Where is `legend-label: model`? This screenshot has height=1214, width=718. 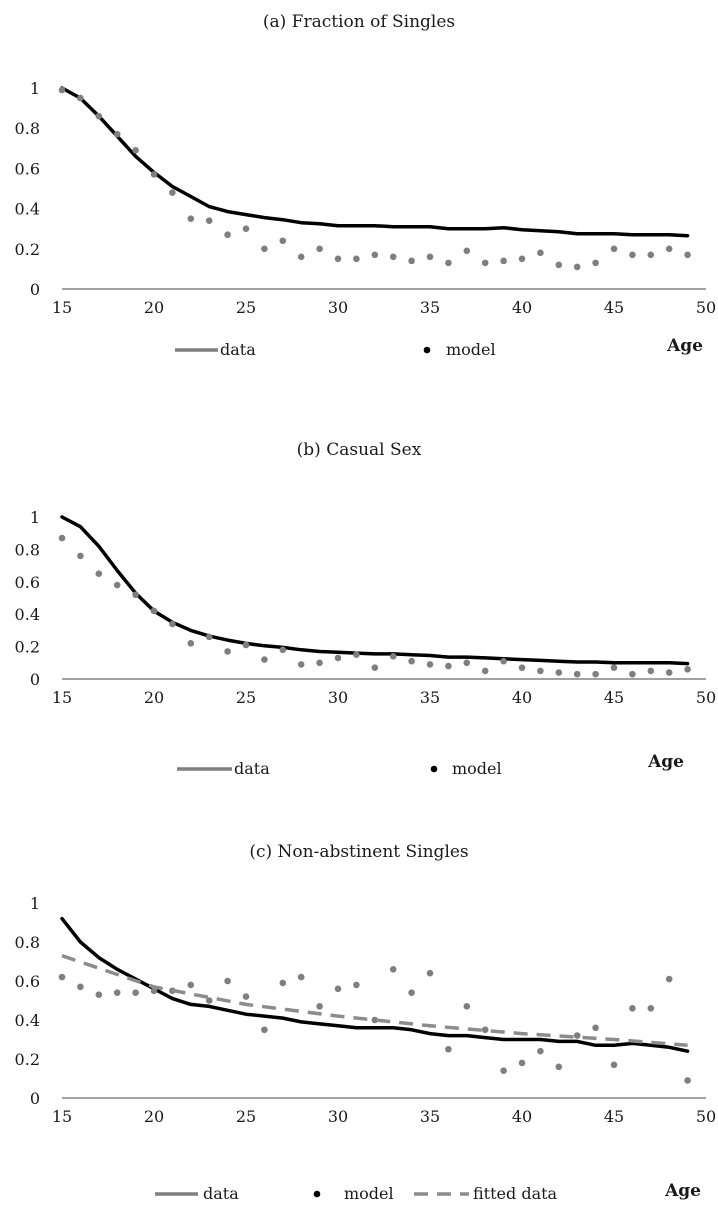 legend-label: model is located at coordinates (369, 1193).